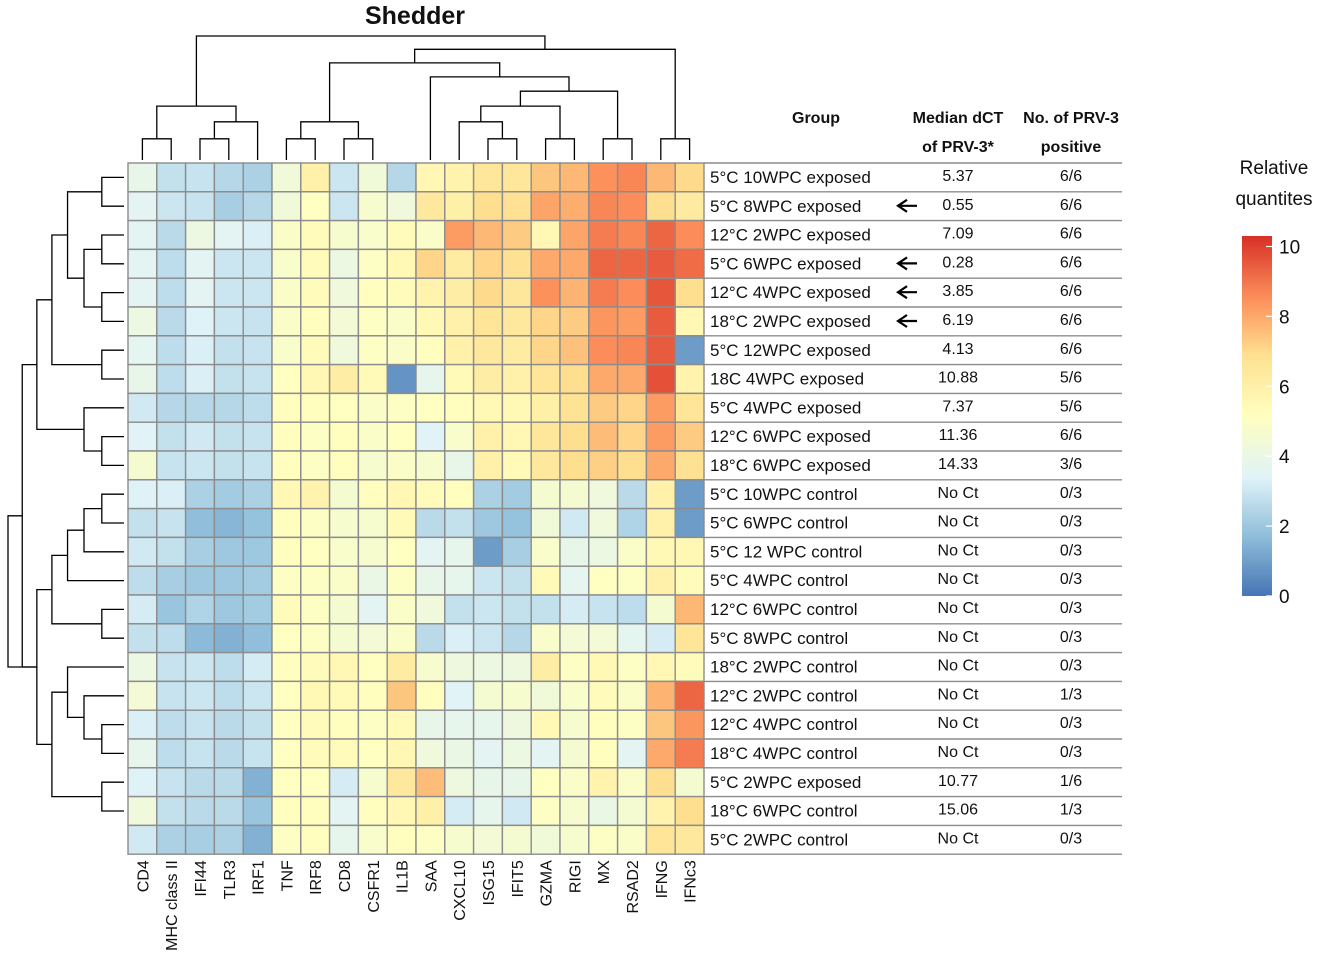 The height and width of the screenshot is (970, 1325). I want to click on group-label: 18°C 4WPC control, so click(784, 753).